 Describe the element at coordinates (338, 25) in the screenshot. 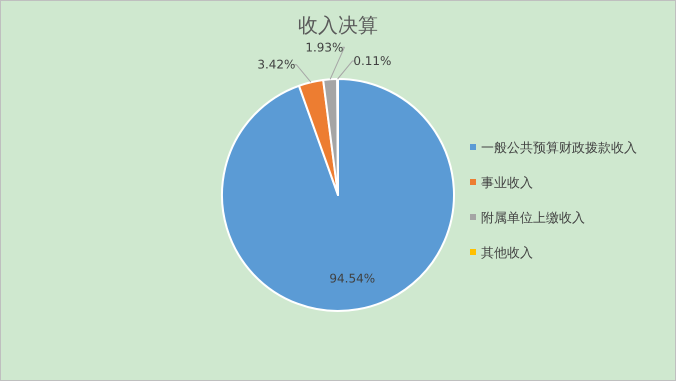

I see `chart-title: 收入决算` at that location.